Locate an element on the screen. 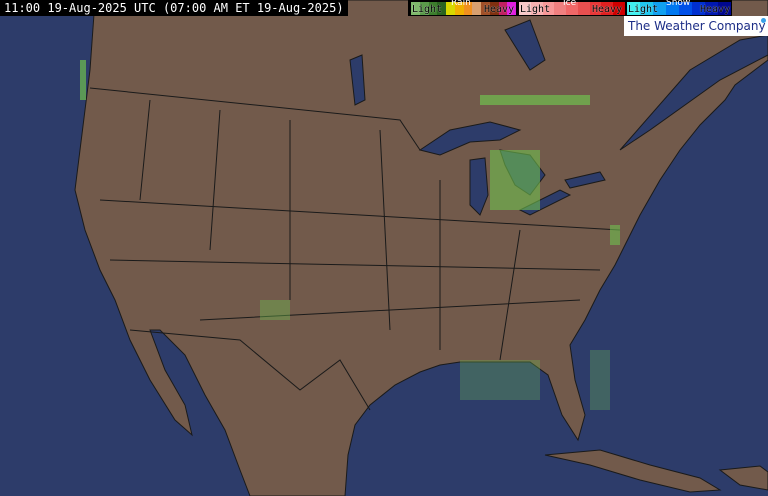 The height and width of the screenshot is (496, 768). rain-heavy: Heavy is located at coordinates (499, 9).